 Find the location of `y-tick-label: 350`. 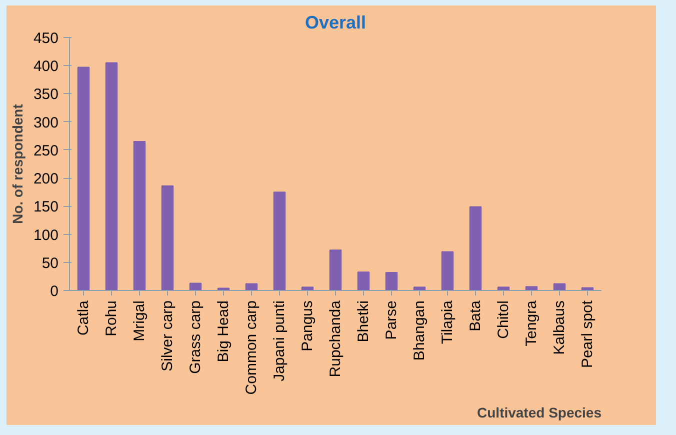

y-tick-label: 350 is located at coordinates (46, 95).